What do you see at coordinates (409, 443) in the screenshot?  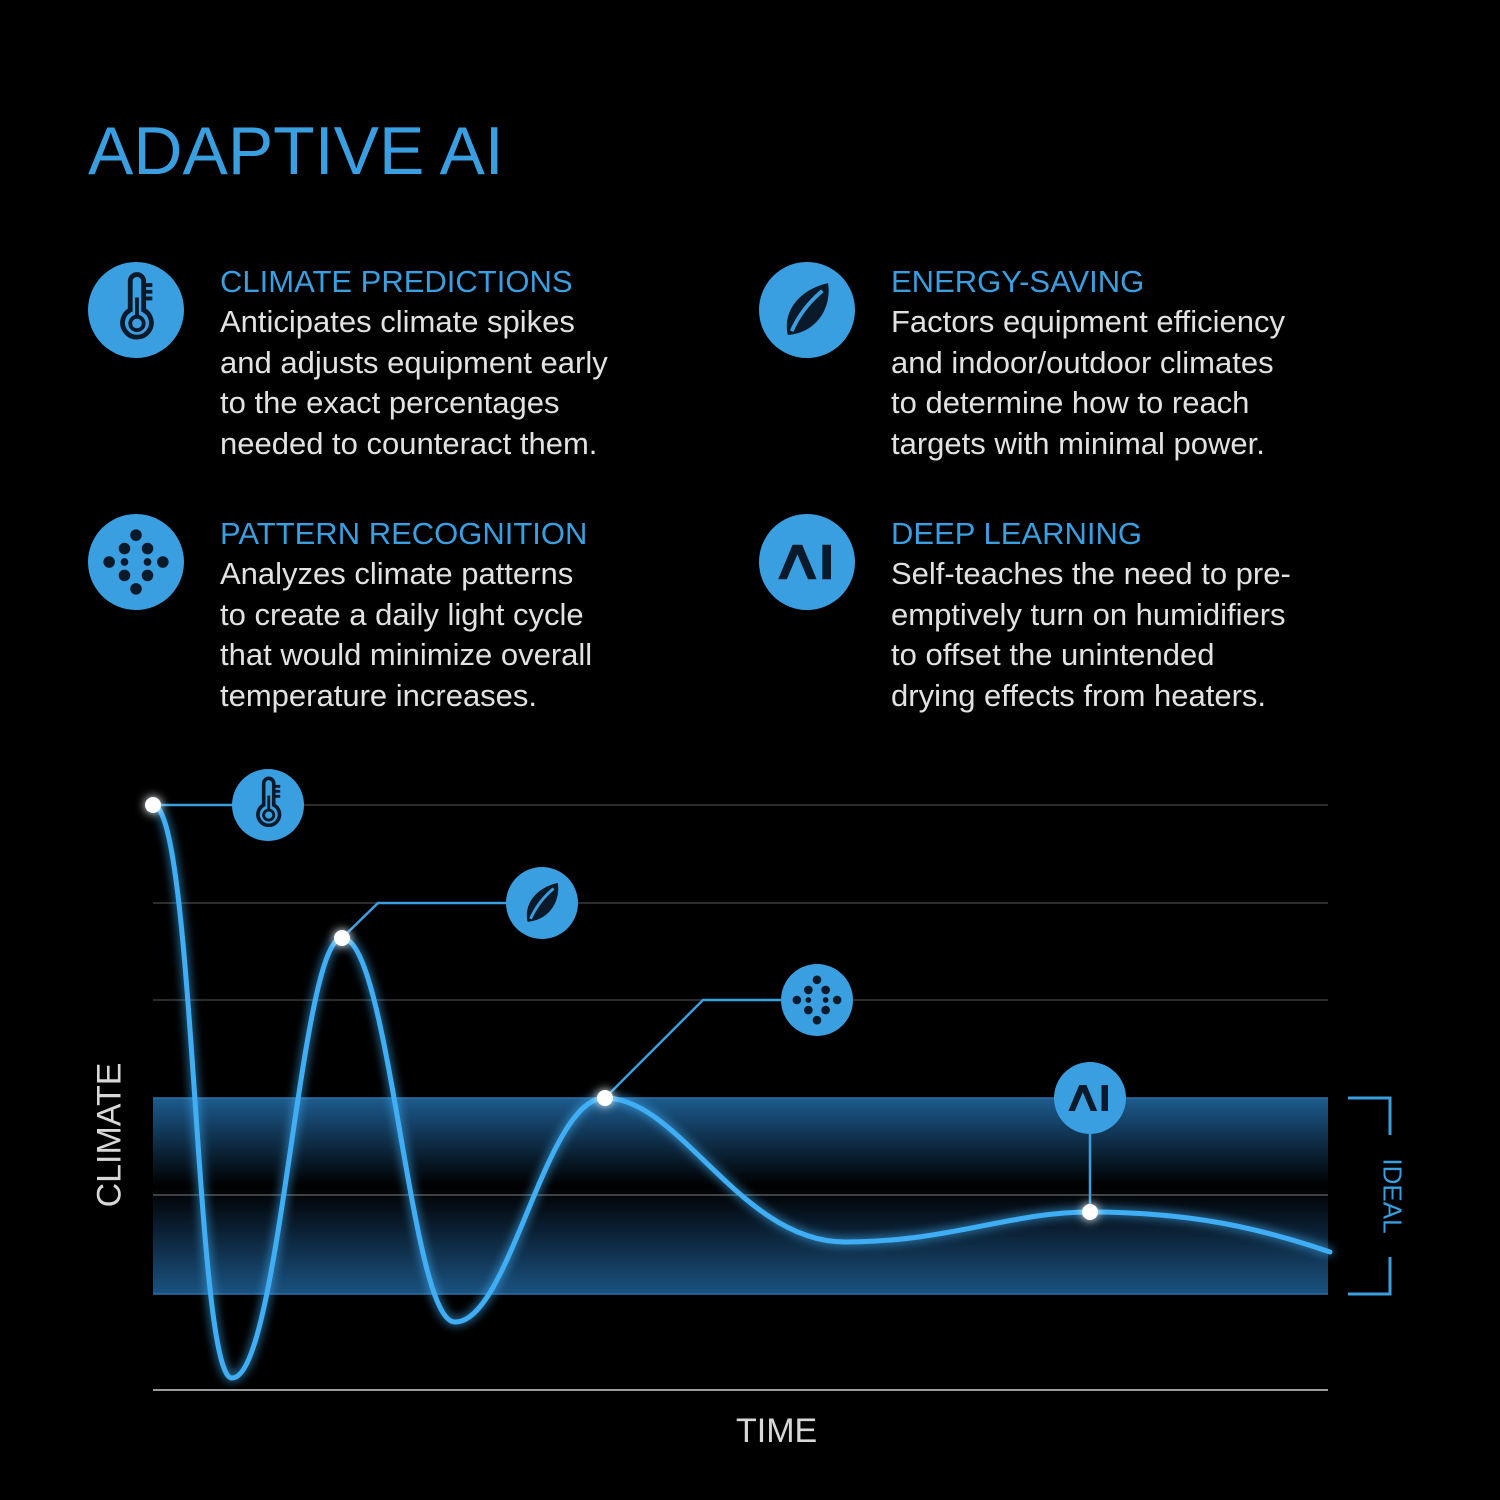 I see `feature-line: needed to counteract them.` at bounding box center [409, 443].